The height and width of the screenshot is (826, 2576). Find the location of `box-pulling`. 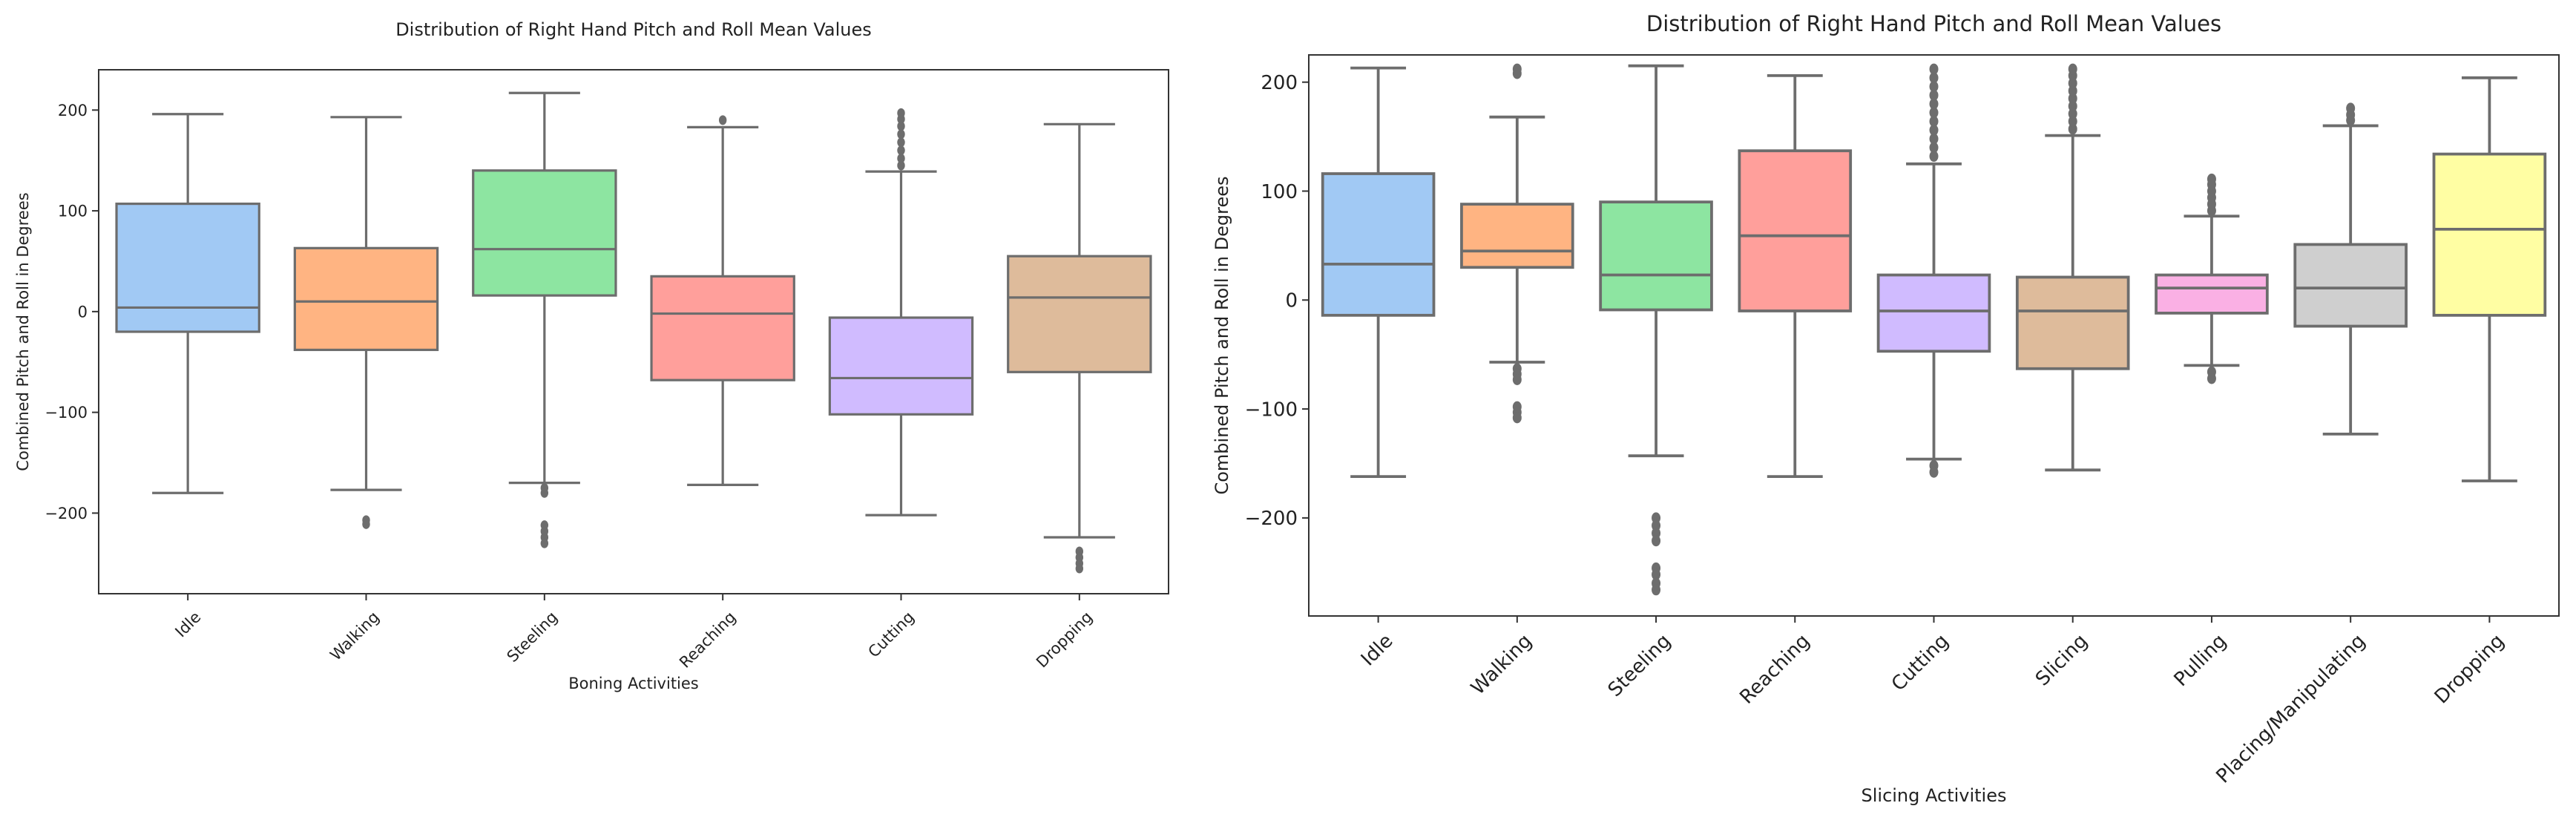

box-pulling is located at coordinates (2212, 278).